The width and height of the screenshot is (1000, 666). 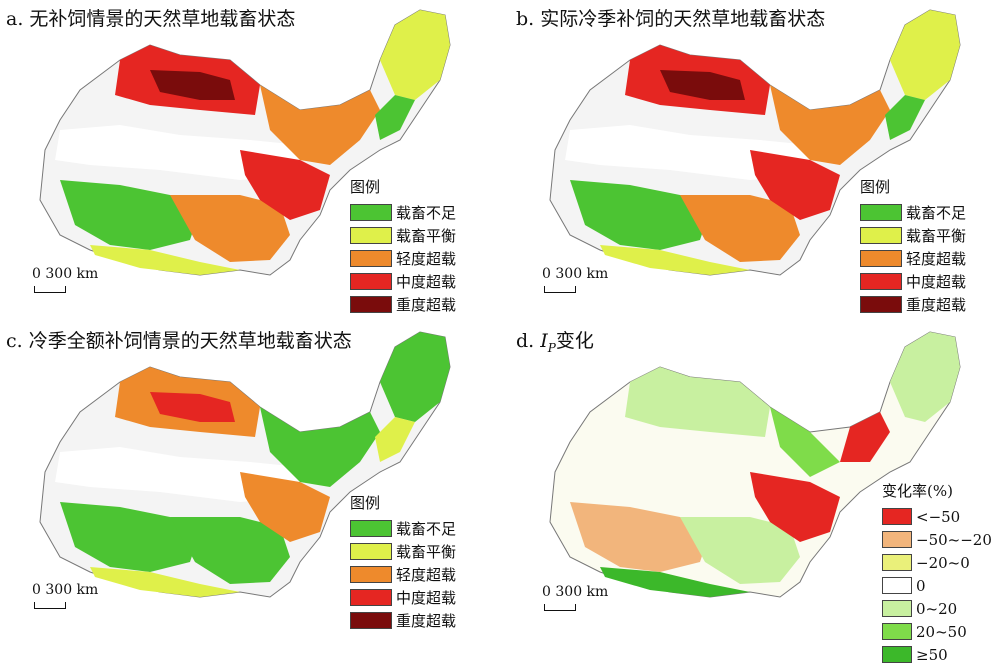 I want to click on legend-b: 图例 载畜不足 载畜平衡 轻度超载 中度超载 重度超载, so click(x=913, y=246).